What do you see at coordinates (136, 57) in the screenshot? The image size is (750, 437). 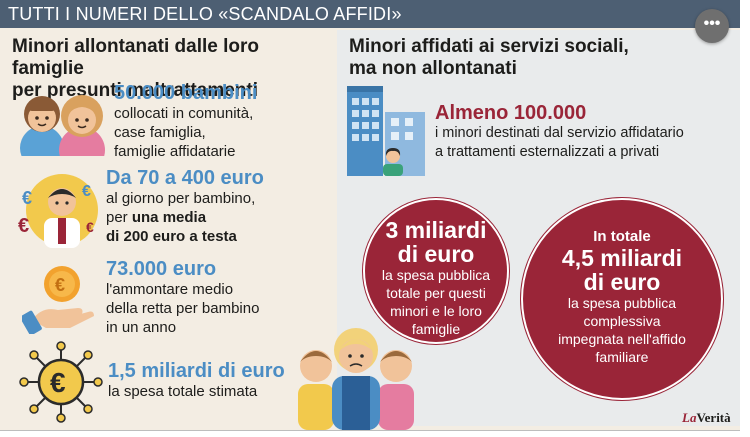 I see `left-title-line1: Minori allontanati dalle loro famiglie` at bounding box center [136, 57].